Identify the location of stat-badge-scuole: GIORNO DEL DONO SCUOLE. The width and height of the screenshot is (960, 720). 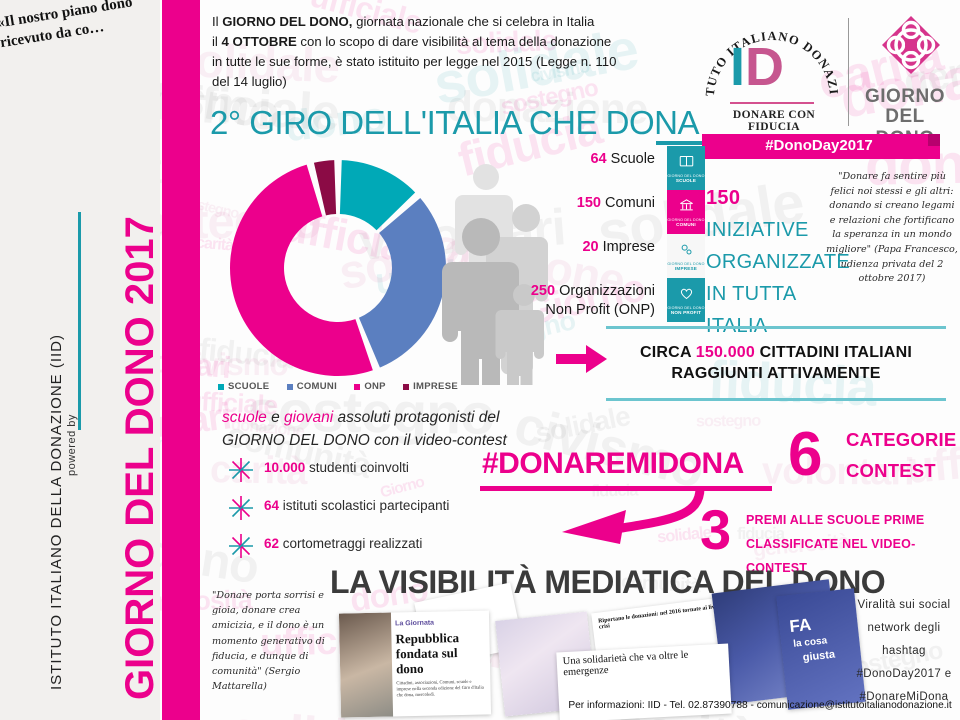
(686, 168).